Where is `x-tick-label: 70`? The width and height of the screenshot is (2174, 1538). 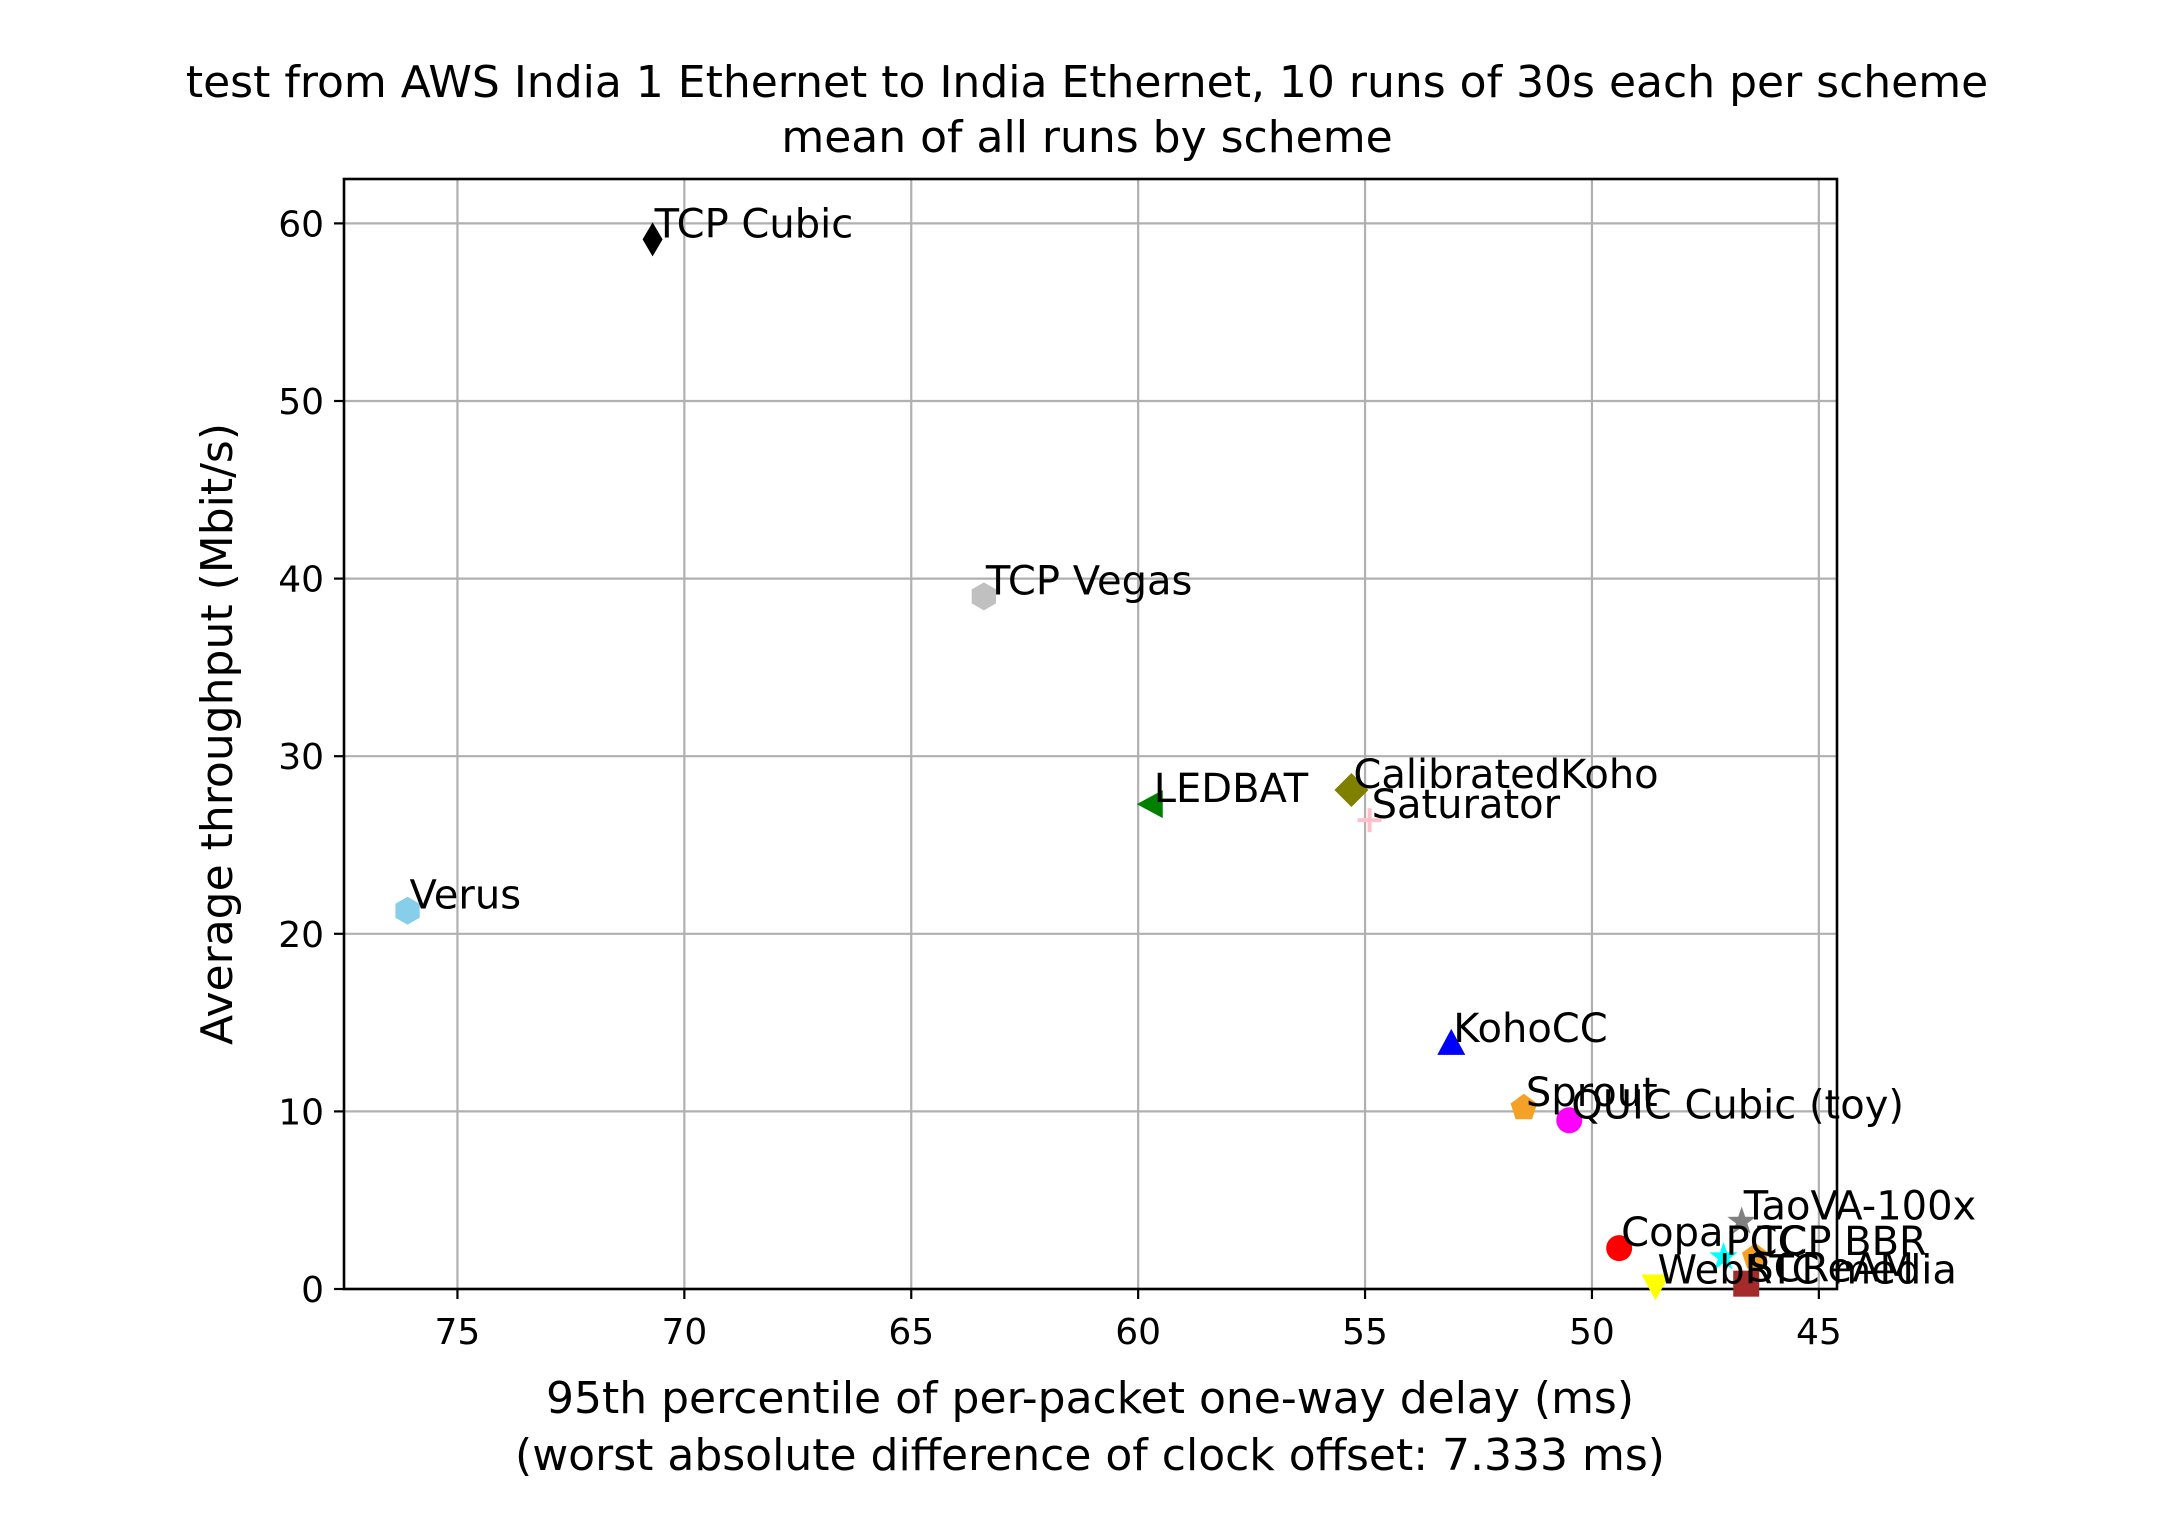 x-tick-label: 70 is located at coordinates (684, 1332).